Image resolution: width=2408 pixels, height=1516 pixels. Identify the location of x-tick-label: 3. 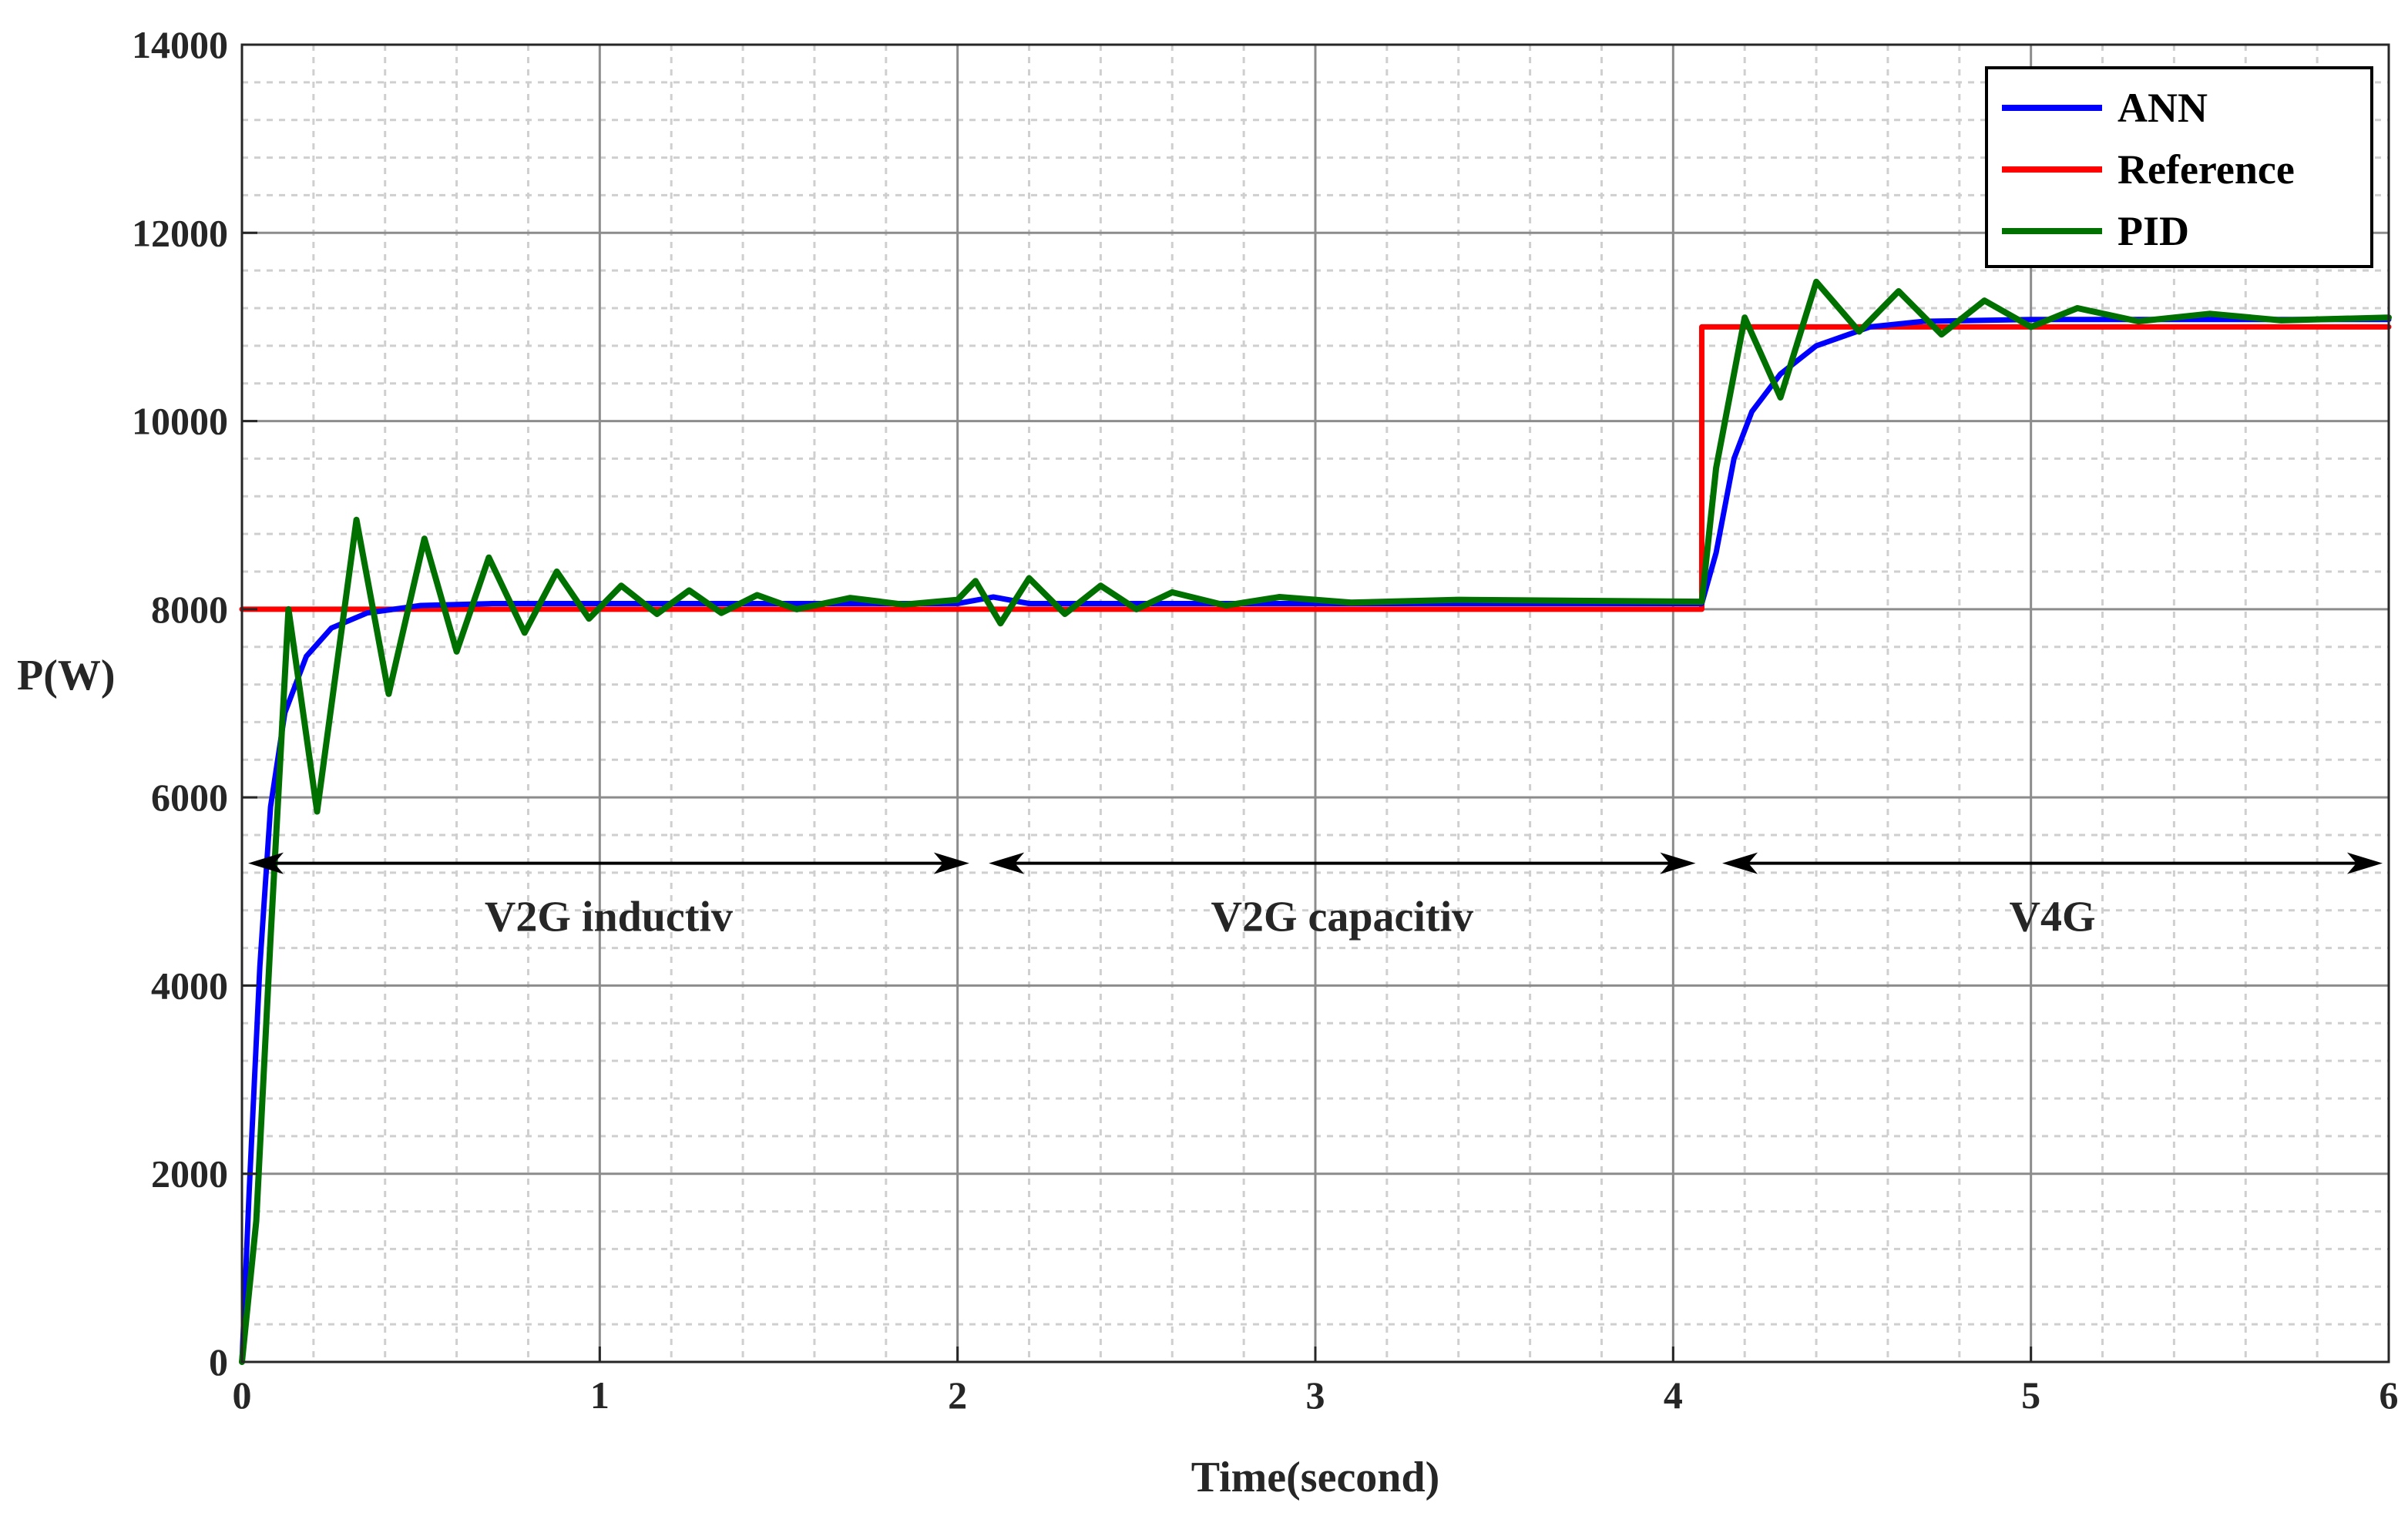
(1315, 1395).